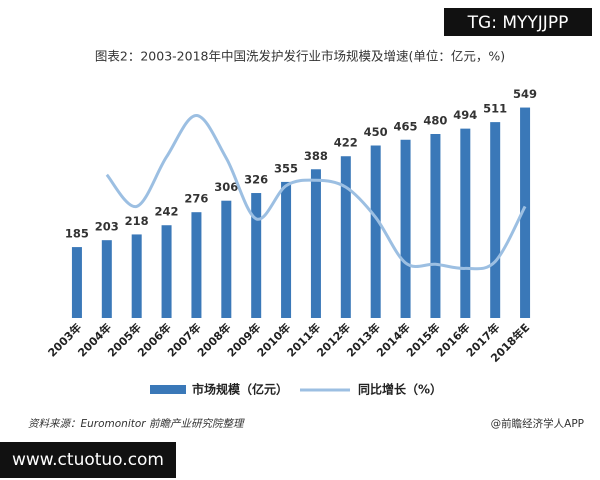  What do you see at coordinates (300, 56) in the screenshot?
I see `chart-title: 图表2：2003-2018年中国洗发护发行业市场规模及增速(单位：亿元，%)` at bounding box center [300, 56].